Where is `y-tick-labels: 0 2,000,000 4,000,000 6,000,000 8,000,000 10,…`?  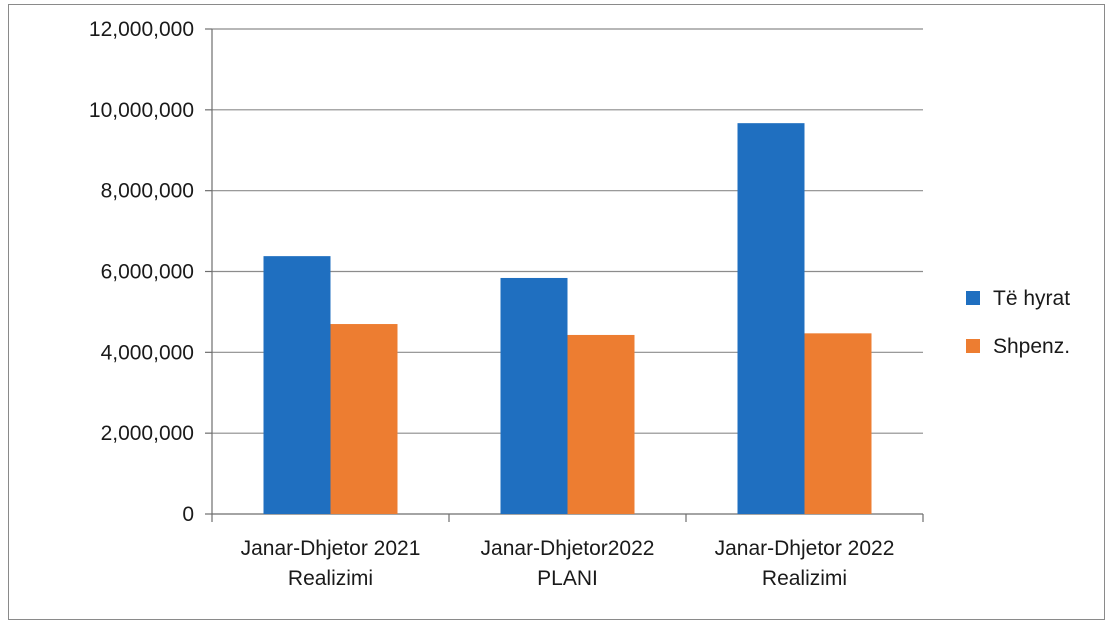
y-tick-labels: 0 2,000,000 4,000,000 6,000,000 8,000,000 10,… is located at coordinates (141, 272).